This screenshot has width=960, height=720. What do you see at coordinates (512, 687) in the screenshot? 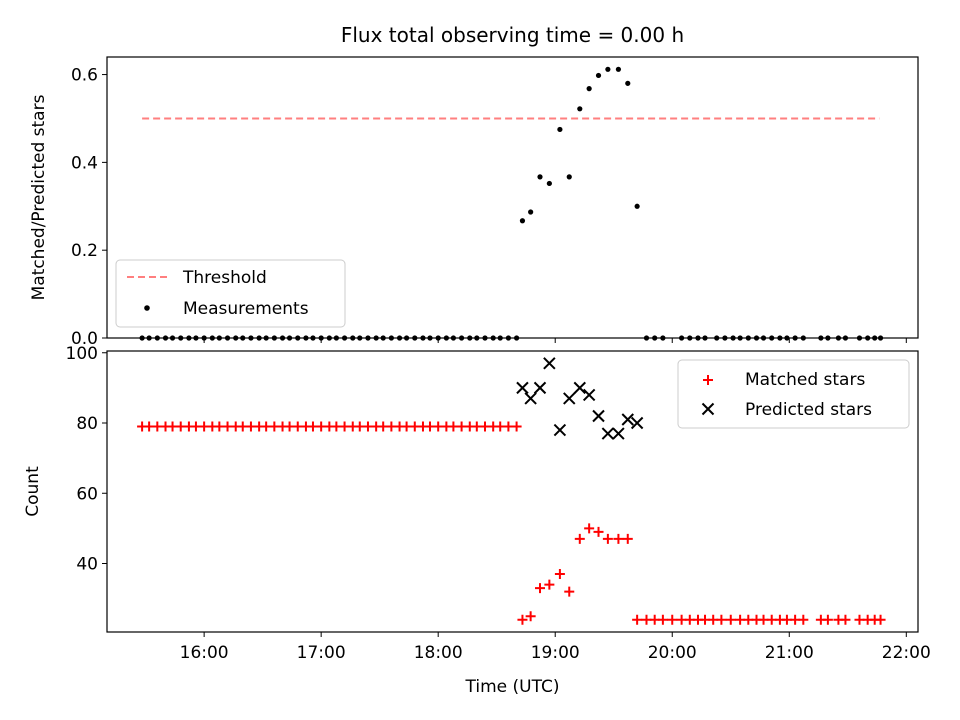
I see `x-axis-label: Time (UTC)` at bounding box center [512, 687].